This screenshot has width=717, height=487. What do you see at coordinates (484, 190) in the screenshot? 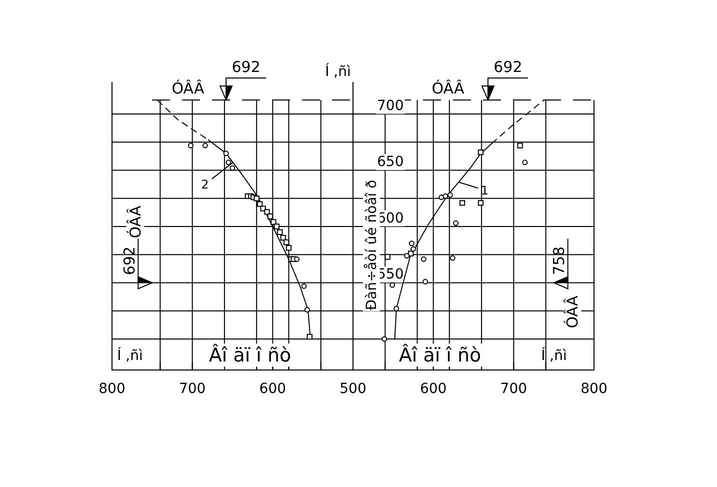
I see `legend-label: 1` at bounding box center [484, 190].